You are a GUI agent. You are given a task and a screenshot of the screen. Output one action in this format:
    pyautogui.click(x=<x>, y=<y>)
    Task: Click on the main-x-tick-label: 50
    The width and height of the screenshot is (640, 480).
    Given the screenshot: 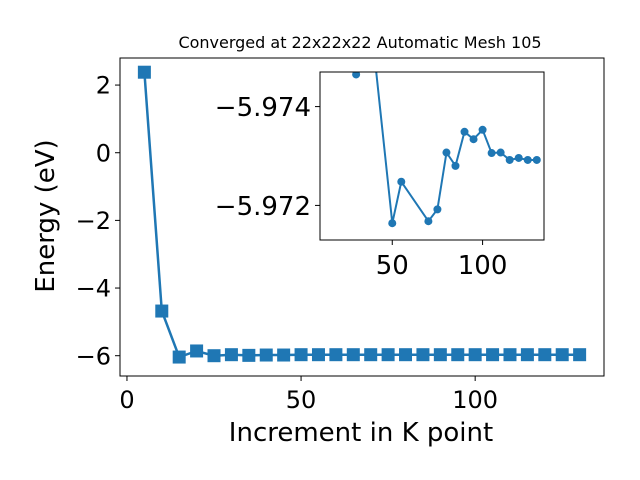 What is the action you would take?
    pyautogui.click(x=301, y=400)
    